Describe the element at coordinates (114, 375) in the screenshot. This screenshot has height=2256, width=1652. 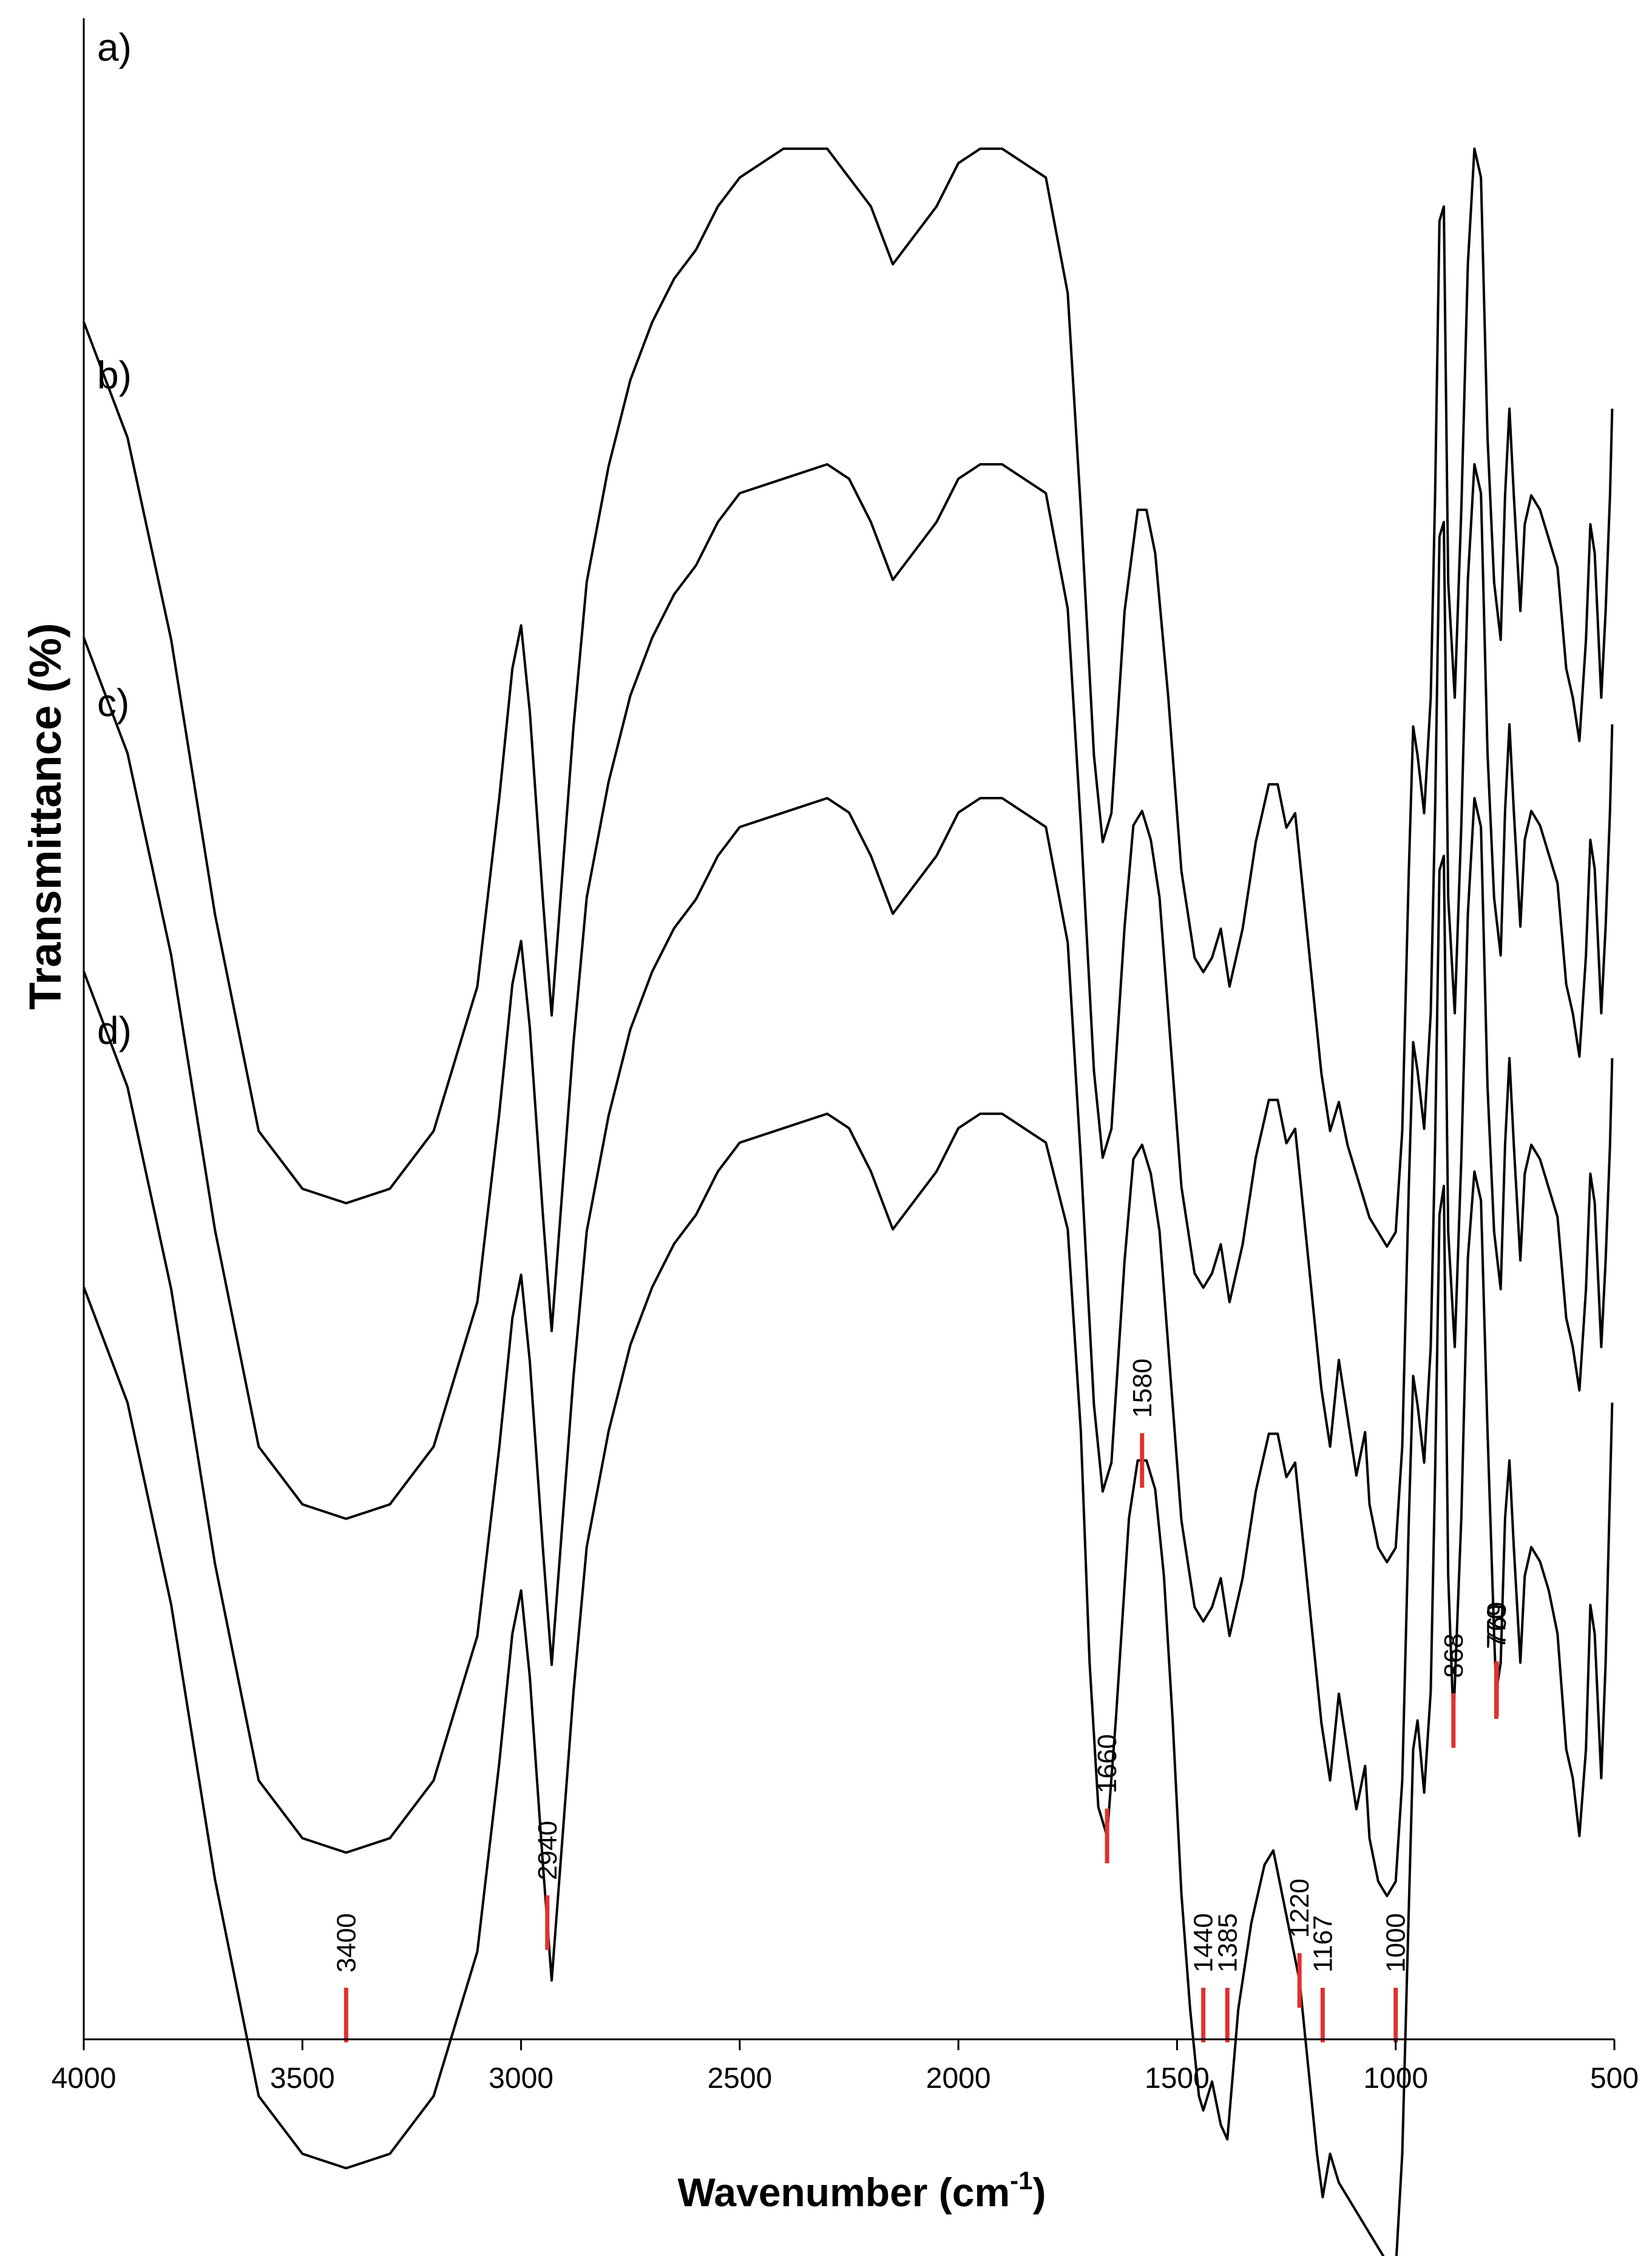
I see `series-label: b)` at that location.